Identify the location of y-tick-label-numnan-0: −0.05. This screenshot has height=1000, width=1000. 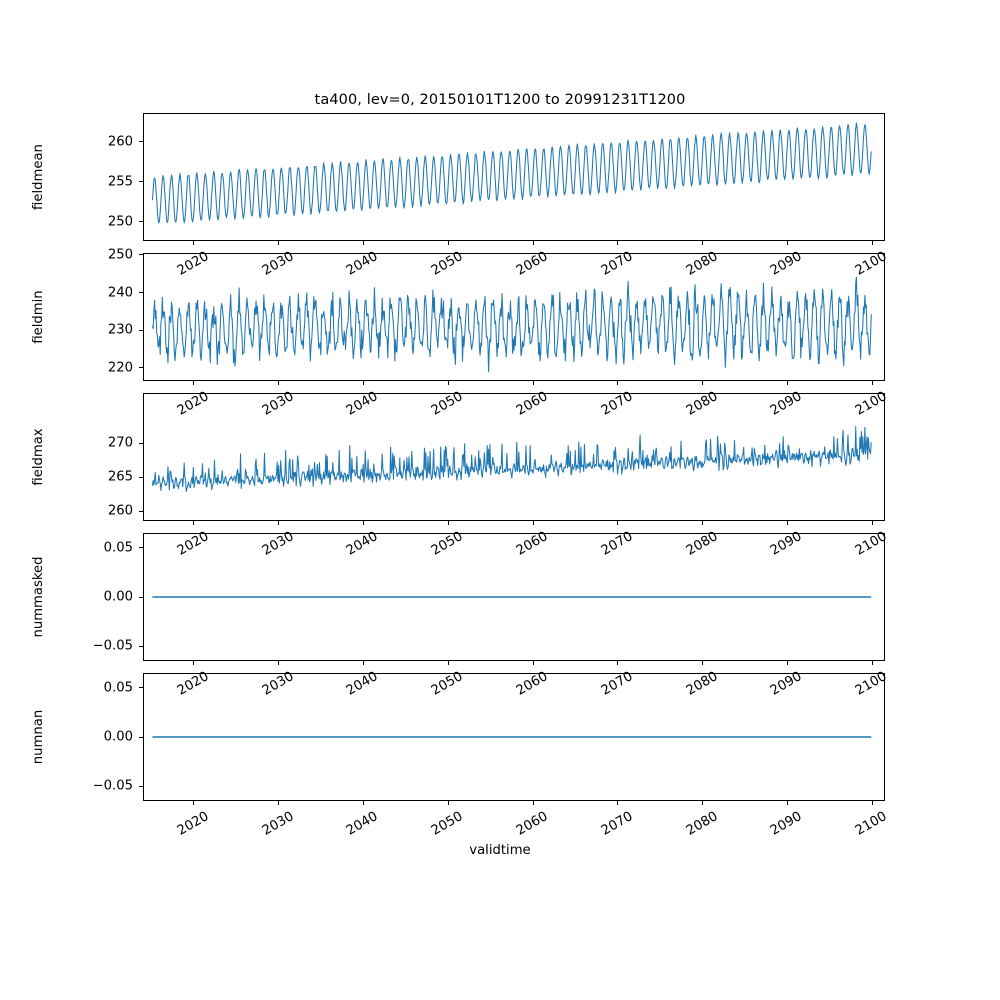
(112, 786).